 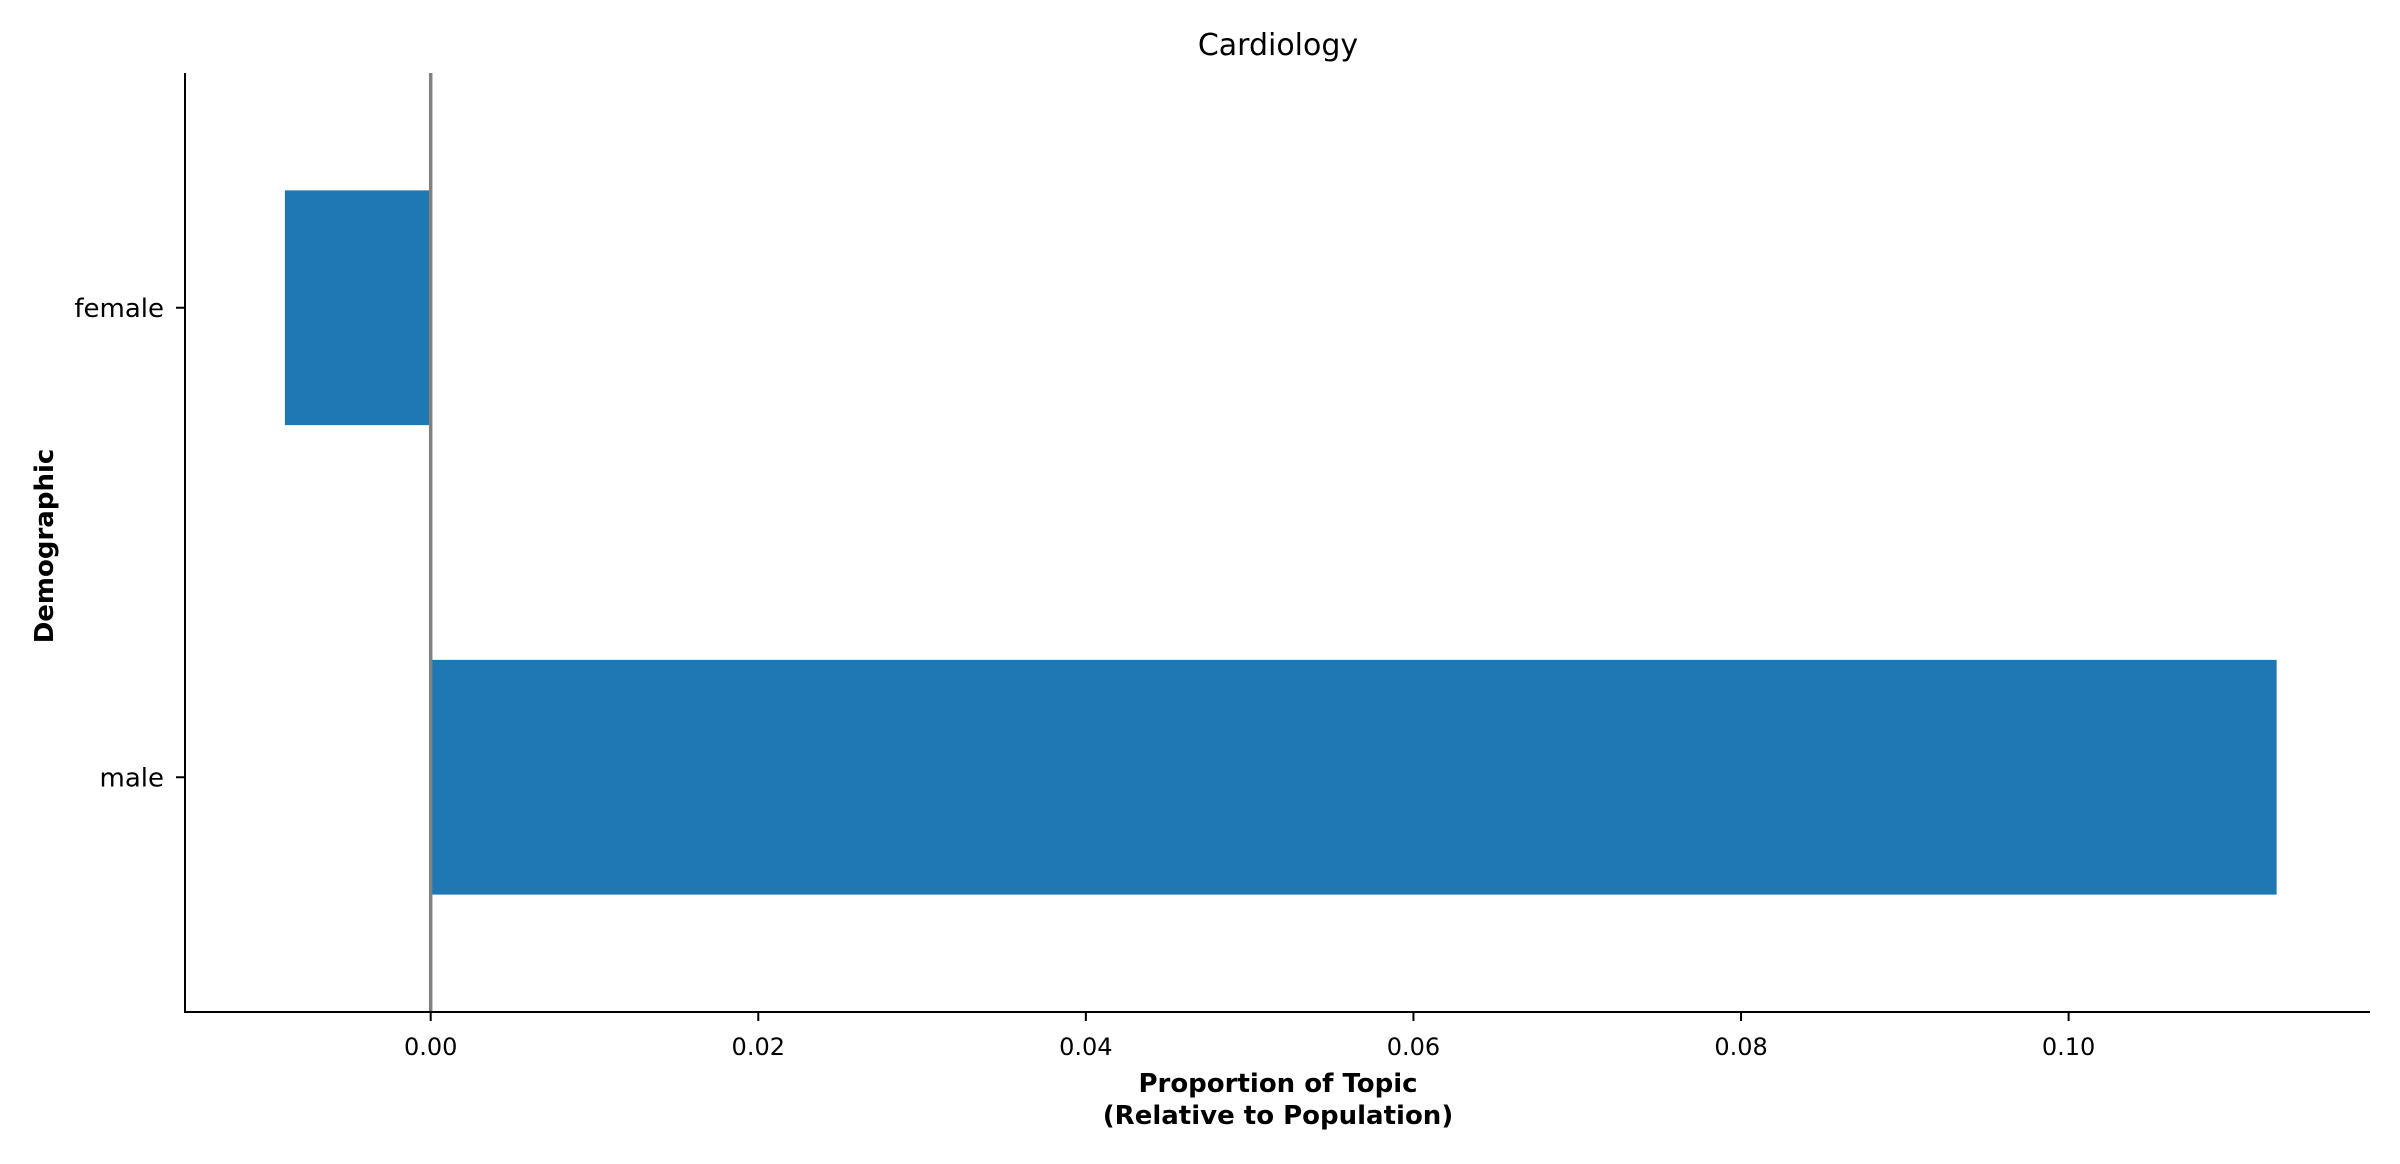 What do you see at coordinates (132, 778) in the screenshot?
I see `y-tick-label-male: male` at bounding box center [132, 778].